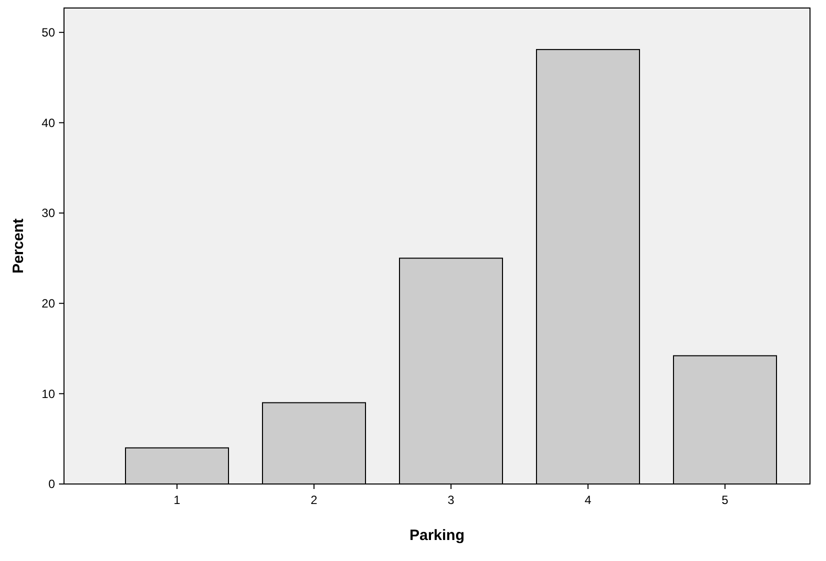  Describe the element at coordinates (177, 500) in the screenshot. I see `x-tick-label: 1` at that location.